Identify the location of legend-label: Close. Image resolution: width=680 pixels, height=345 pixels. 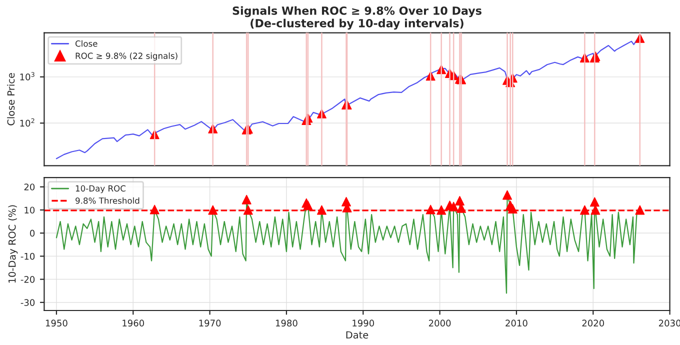
(87, 43).